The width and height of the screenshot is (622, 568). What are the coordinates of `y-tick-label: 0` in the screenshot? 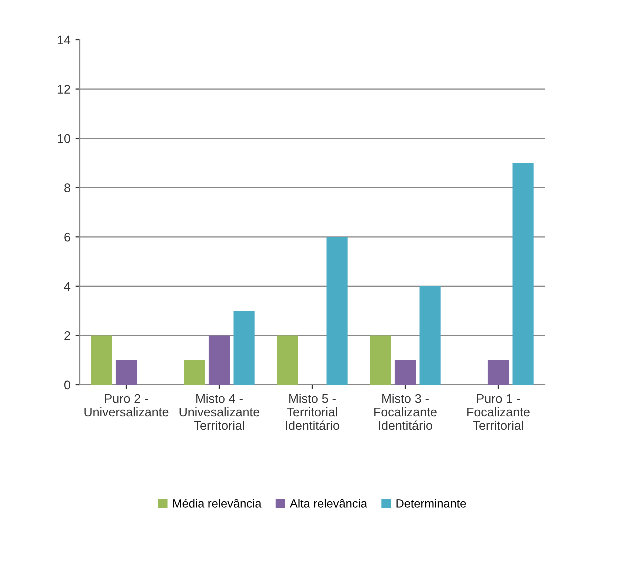 It's located at (67, 385).